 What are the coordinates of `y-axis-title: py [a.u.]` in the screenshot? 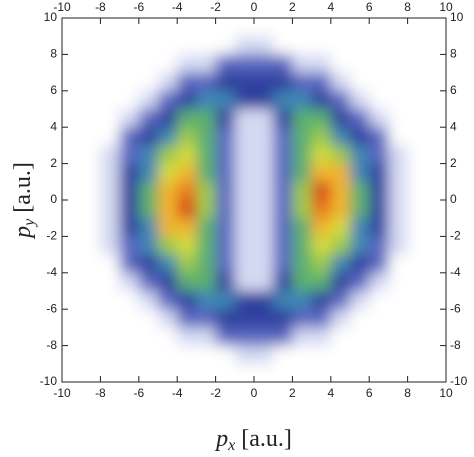 It's located at (24, 201).